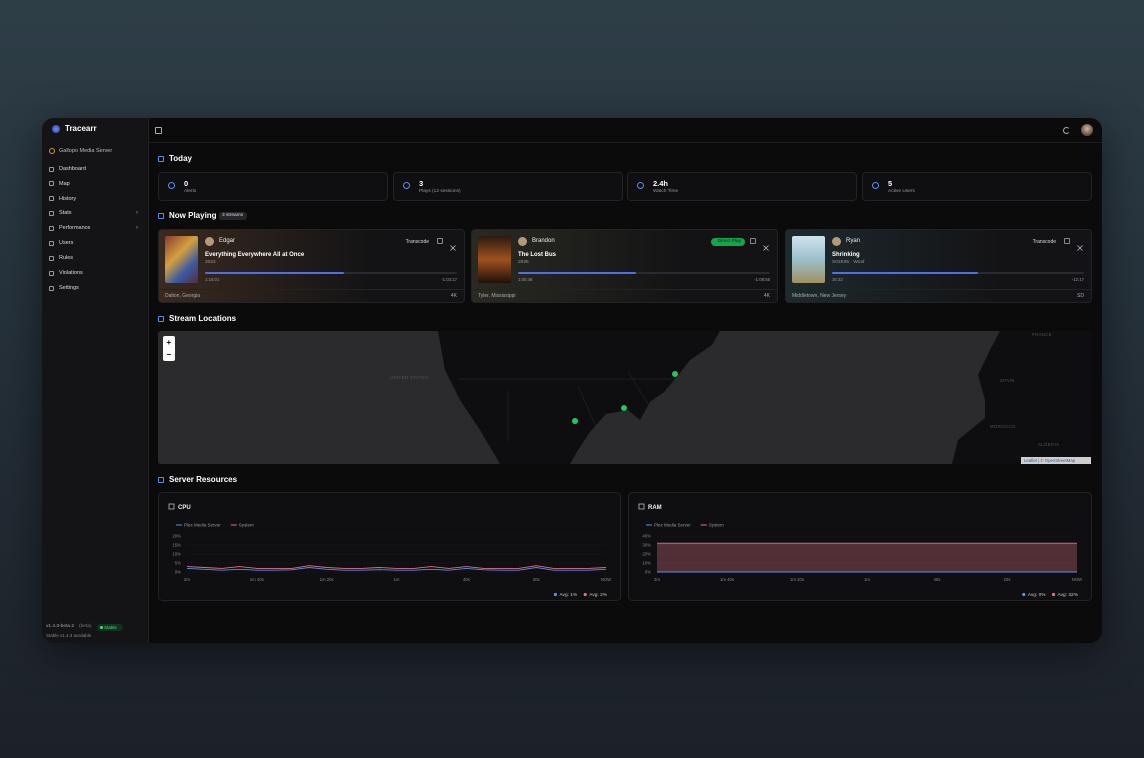 This screenshot has width=1144, height=758. I want to click on media-title: The Lost Bus, so click(537, 254).